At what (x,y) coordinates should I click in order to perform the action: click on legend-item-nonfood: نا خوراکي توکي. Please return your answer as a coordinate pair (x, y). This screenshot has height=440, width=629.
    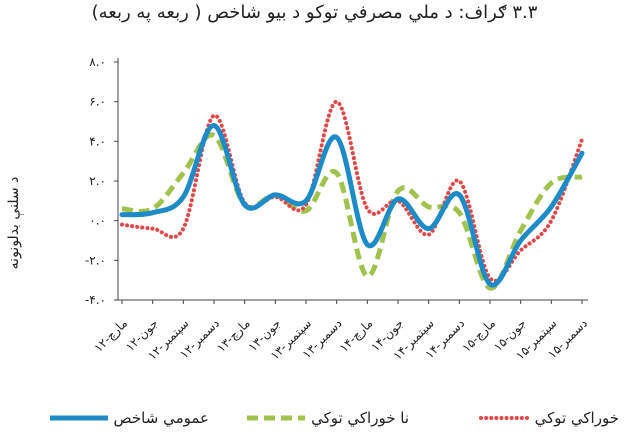
    Looking at the image, I should click on (325, 418).